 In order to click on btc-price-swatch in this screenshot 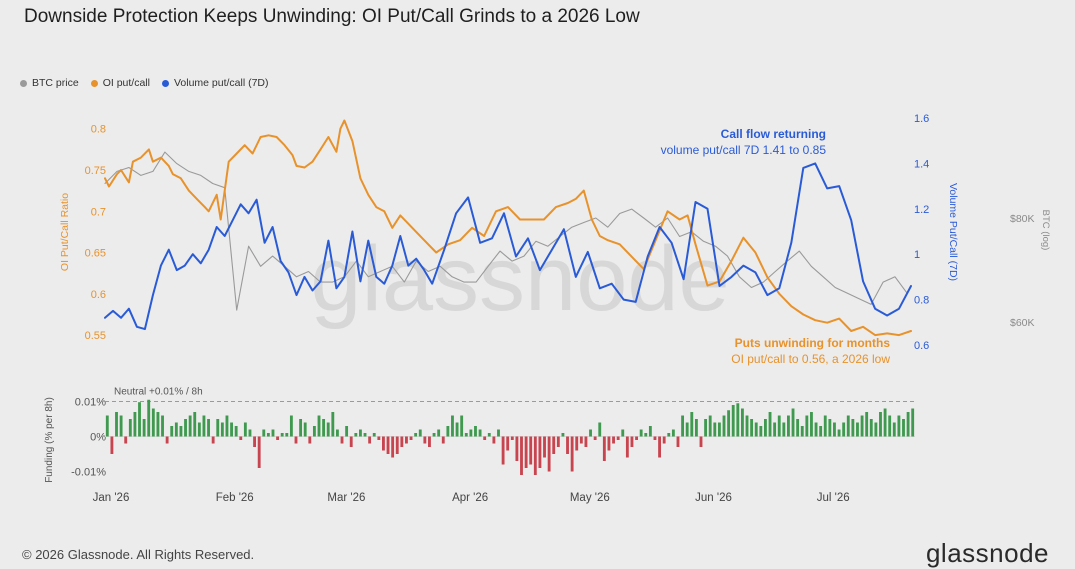, I will do `click(23, 83)`.